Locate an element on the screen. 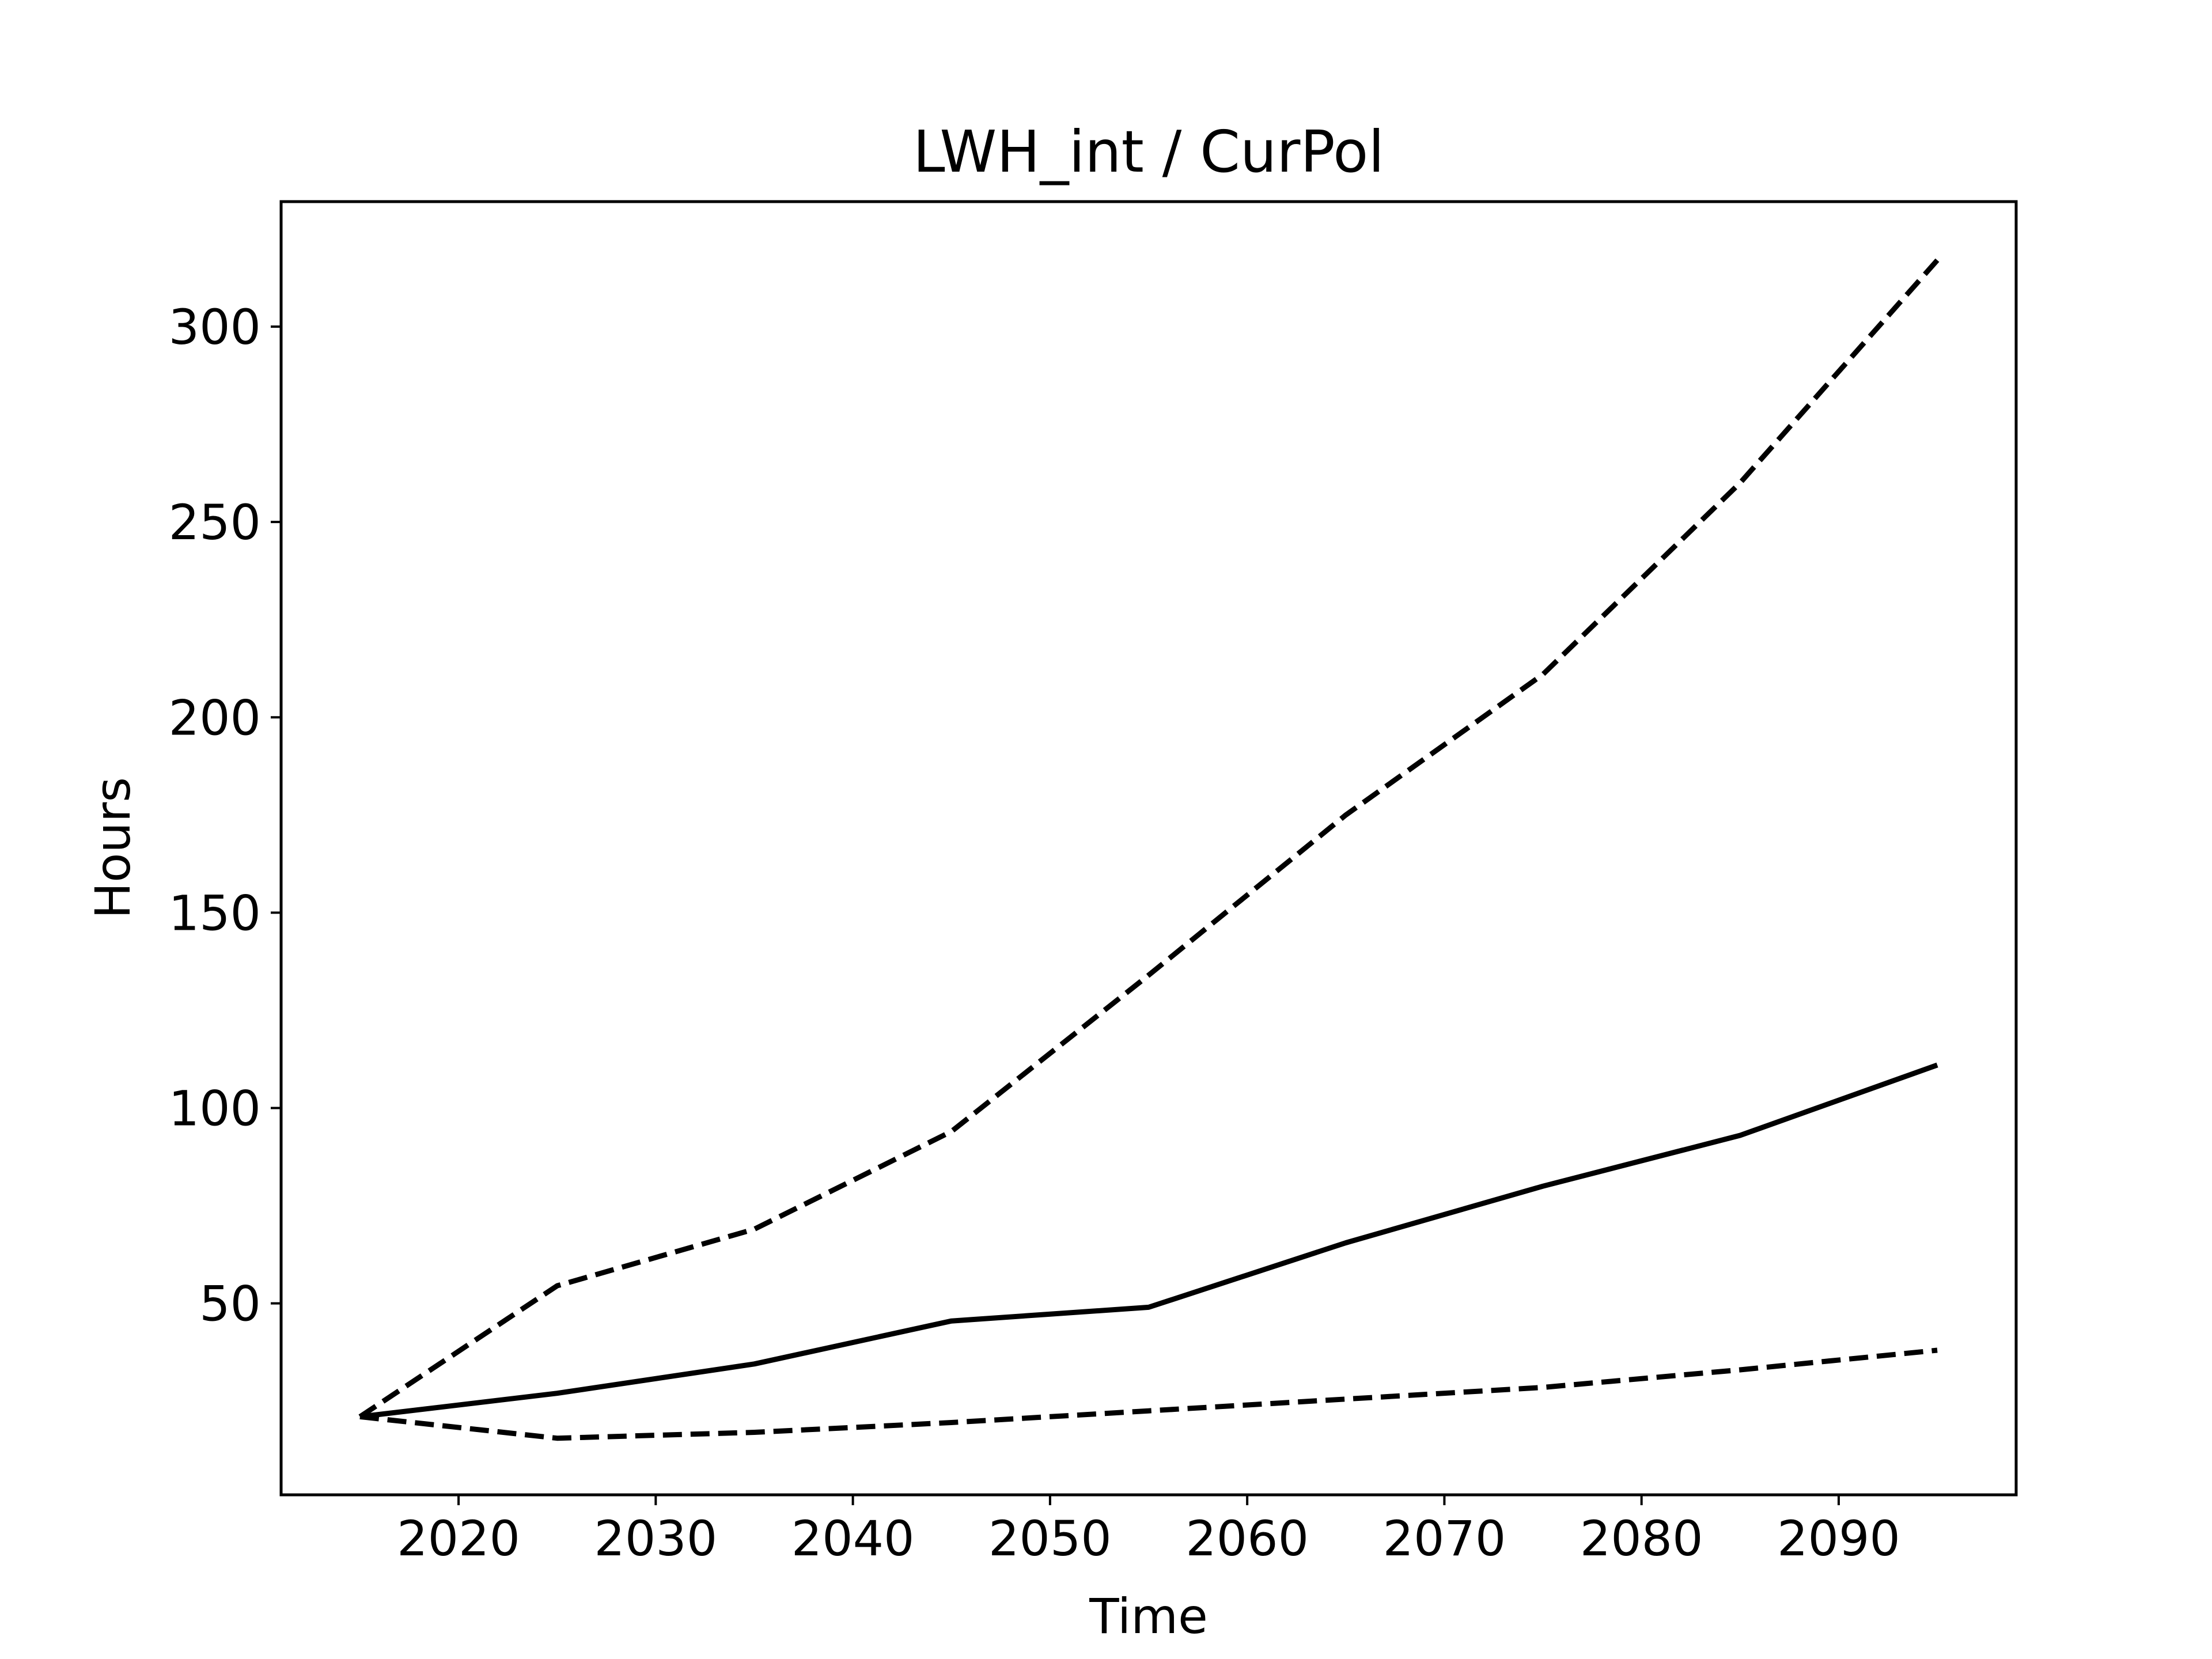 This screenshot has height=1659, width=2212. y-tick-label: 100 is located at coordinates (215, 1109).